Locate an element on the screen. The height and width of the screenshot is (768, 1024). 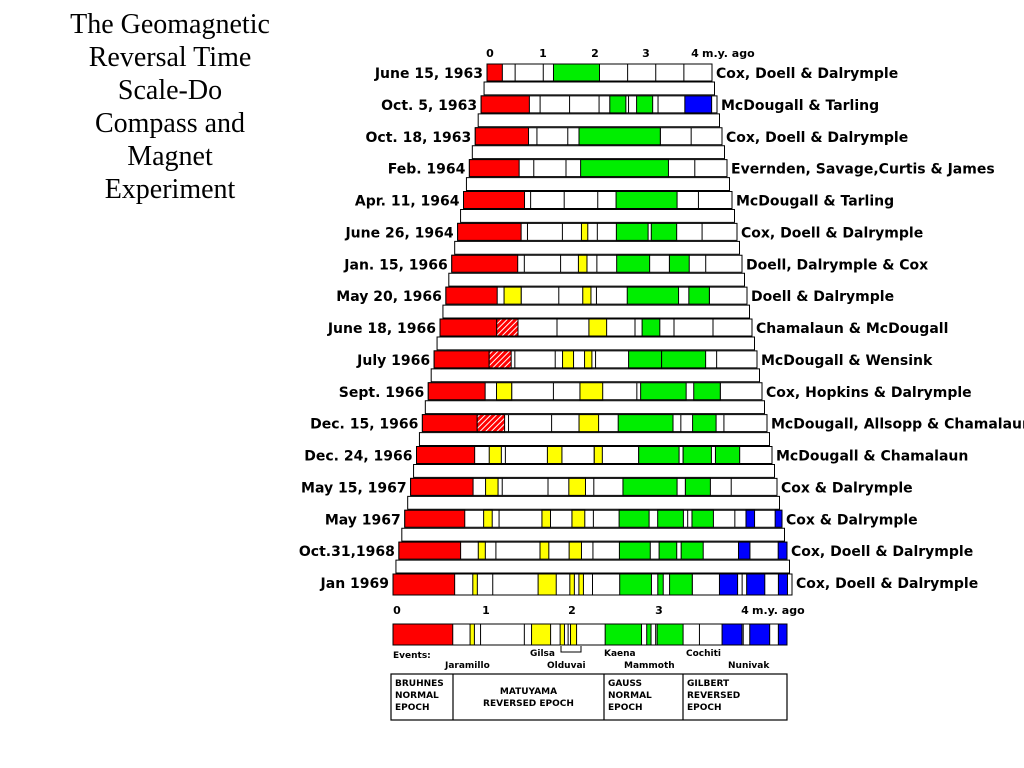
timescale-row: Jan. 15, 1966 Doell, Dalrymple & Cox is located at coordinates (635, 270).